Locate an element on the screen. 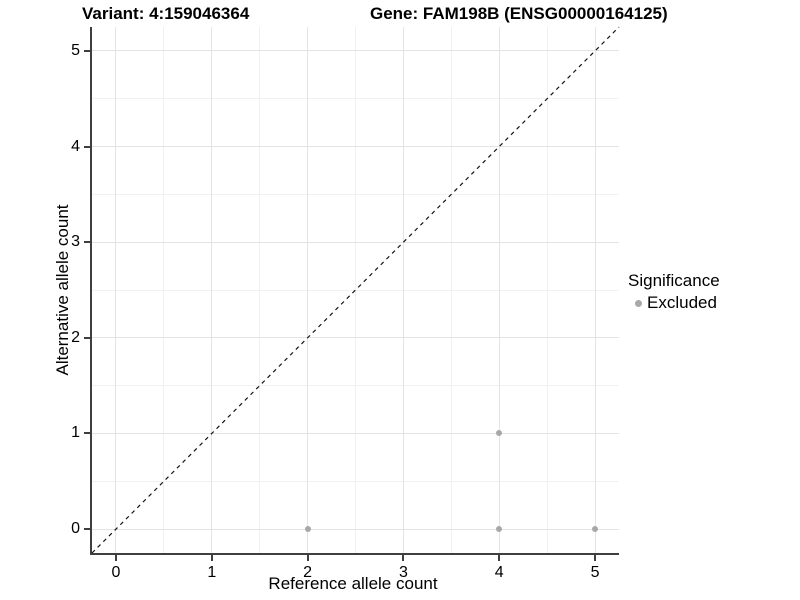  legend-item-excluded: Excluded is located at coordinates (674, 302).